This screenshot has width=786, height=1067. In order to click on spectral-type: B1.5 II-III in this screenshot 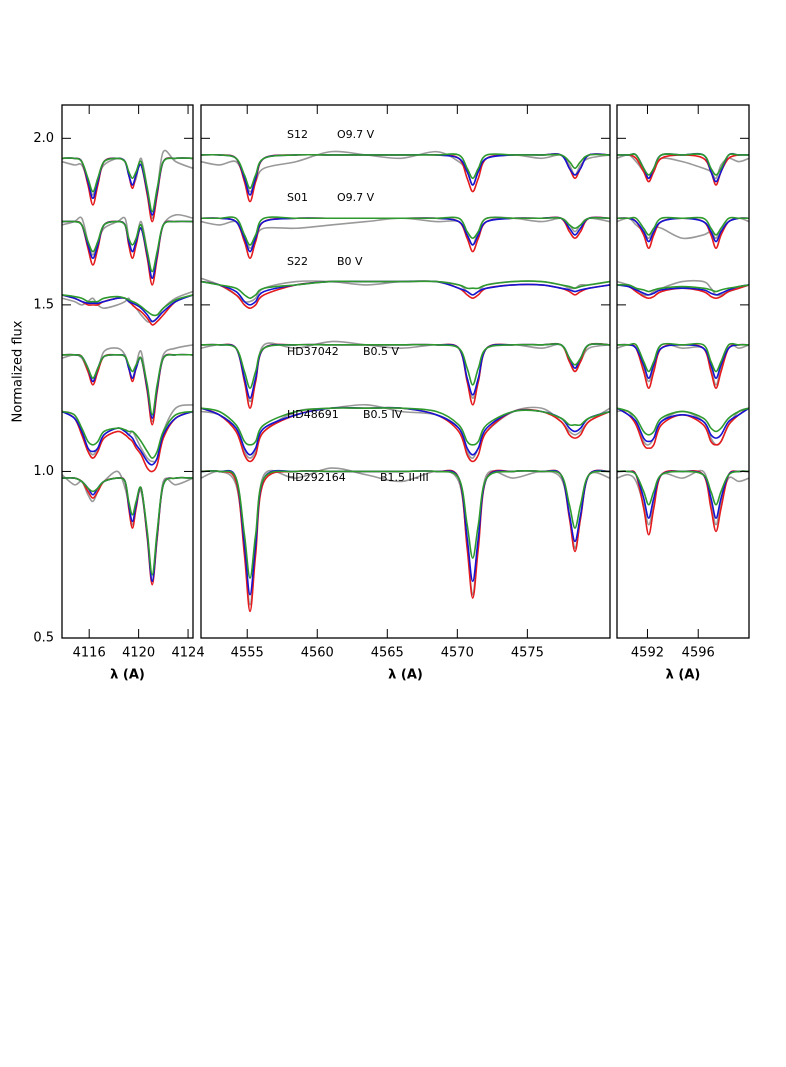, I will do `click(404, 477)`.